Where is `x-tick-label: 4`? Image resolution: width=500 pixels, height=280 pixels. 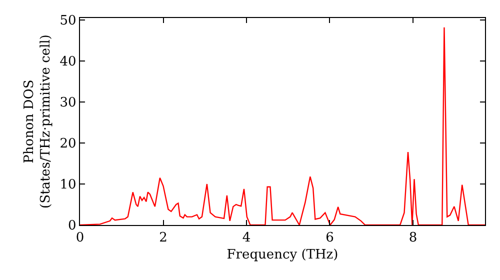
x-tick-label: 4 is located at coordinates (246, 238).